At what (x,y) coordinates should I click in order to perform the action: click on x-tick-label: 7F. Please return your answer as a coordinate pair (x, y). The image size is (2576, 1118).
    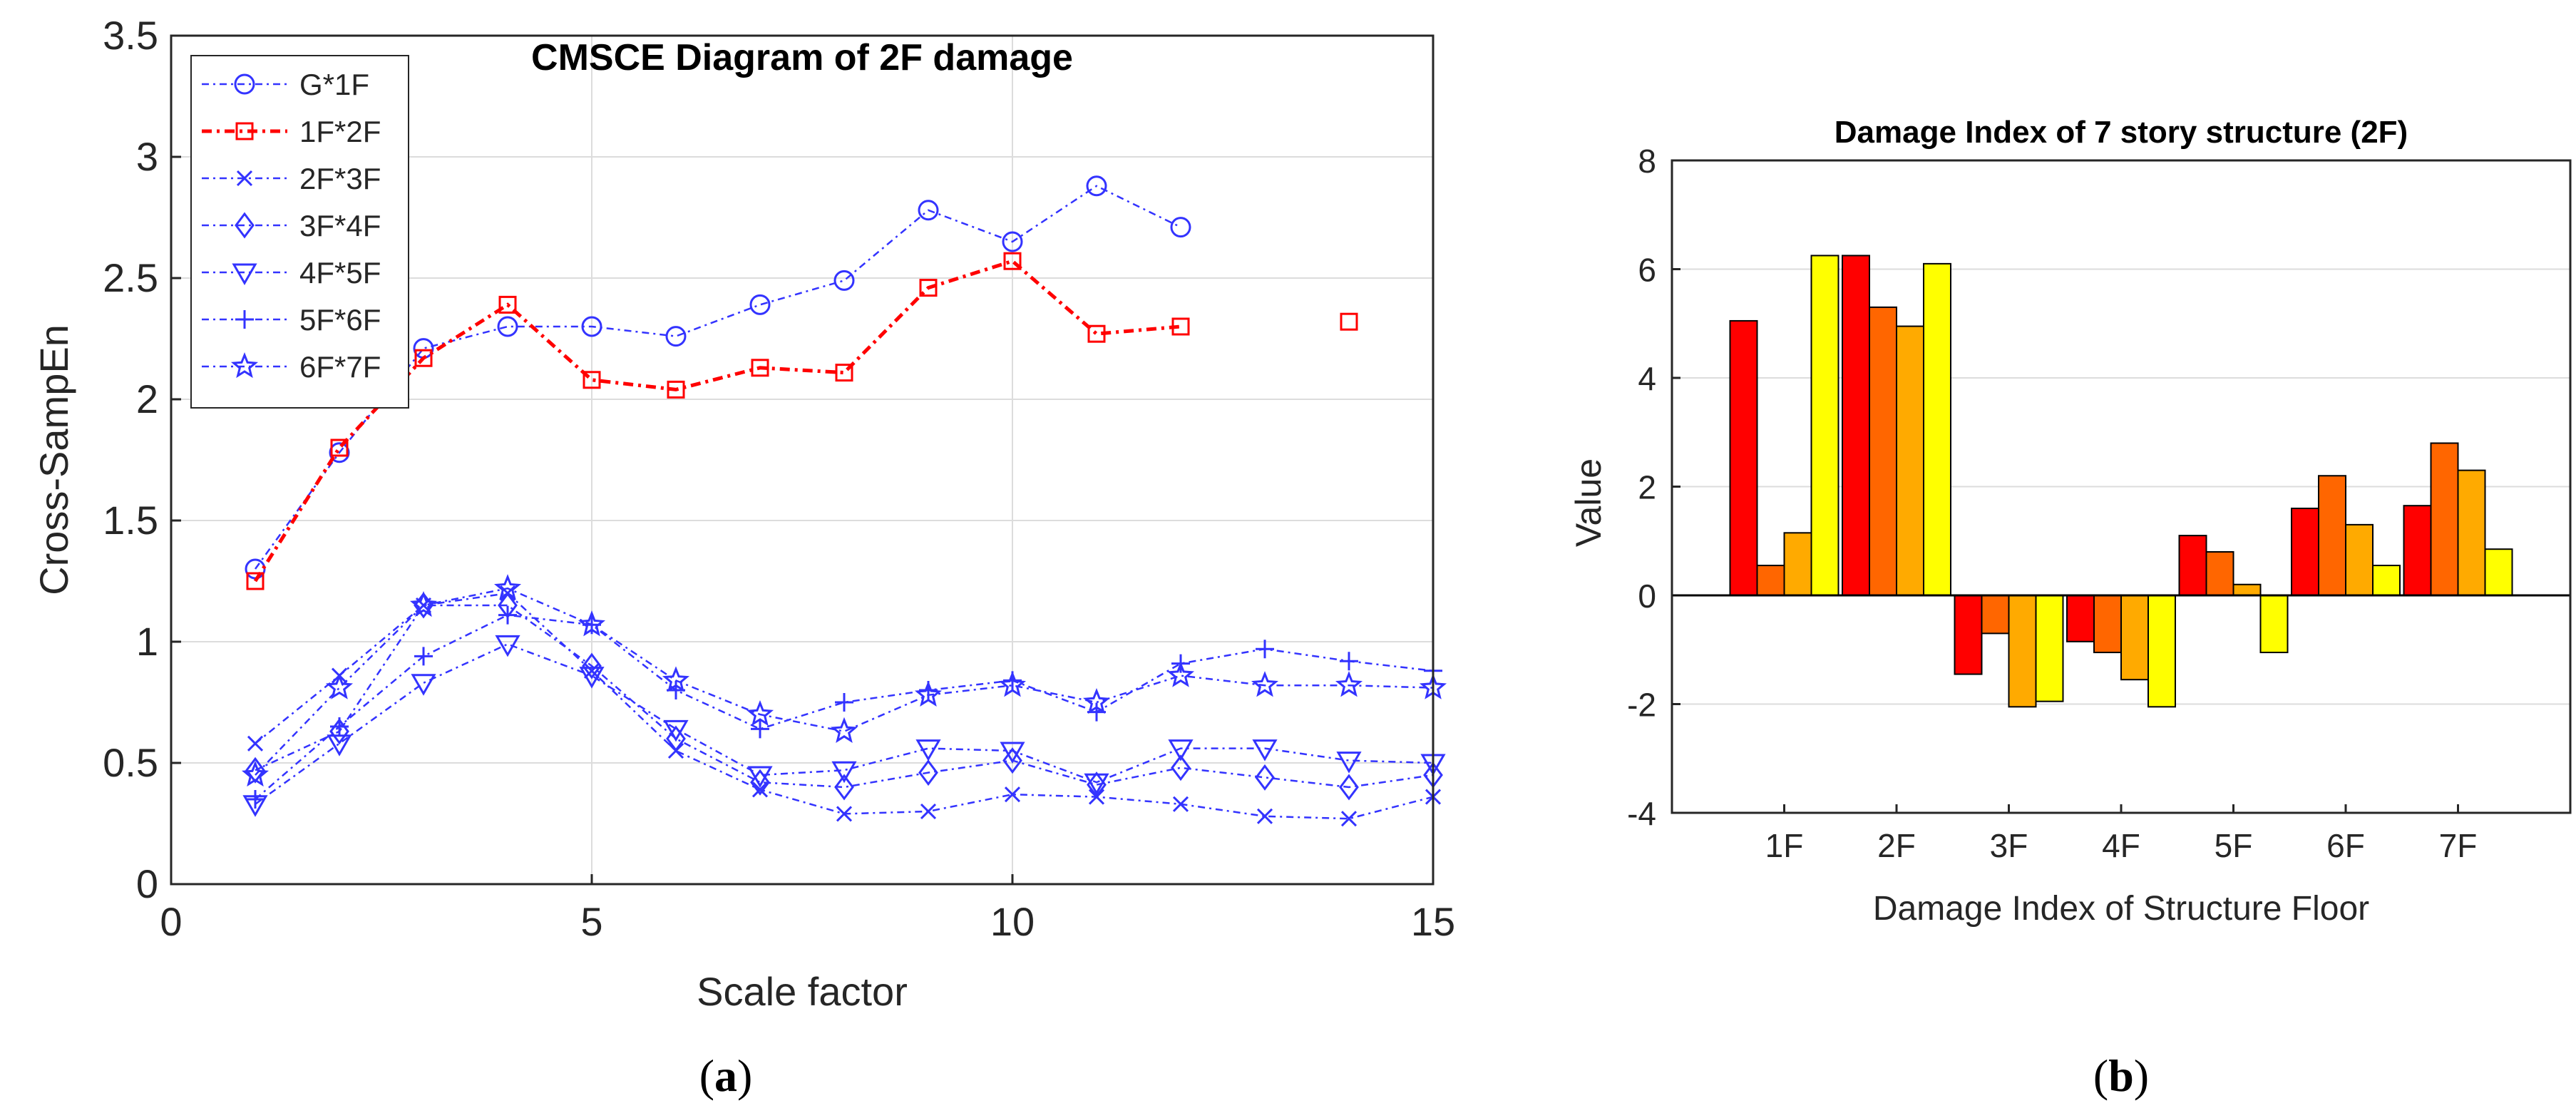
    Looking at the image, I should click on (2458, 845).